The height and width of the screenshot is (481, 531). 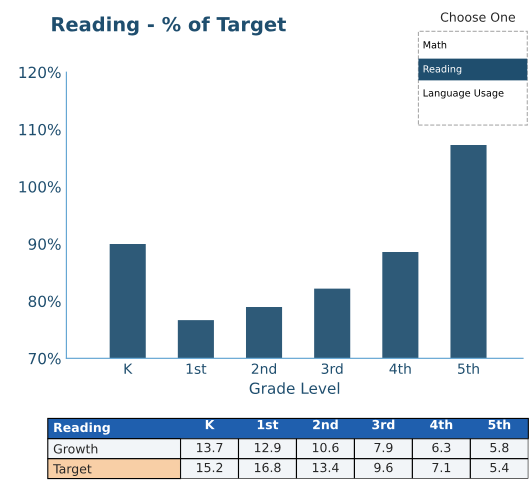 I want to click on y-tick-label: 120%, so click(x=40, y=72).